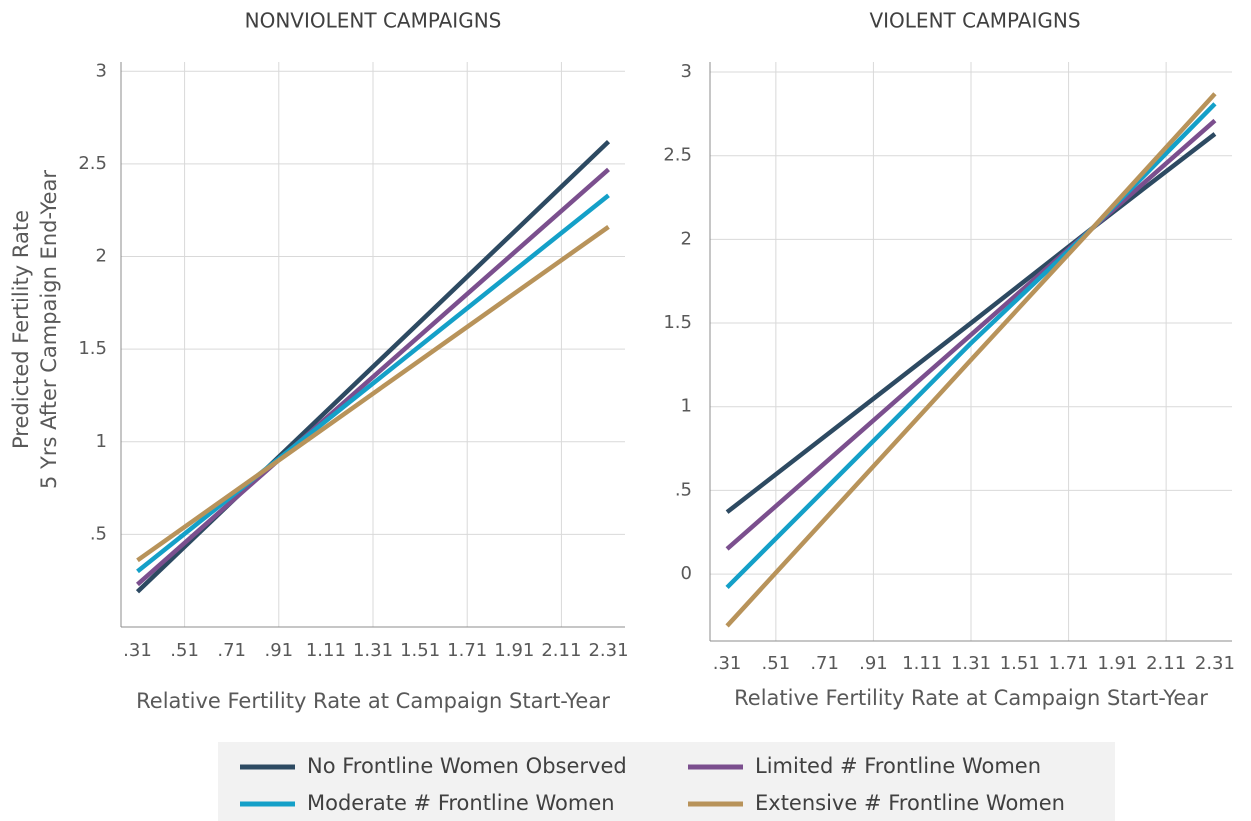  Describe the element at coordinates (666, 781) in the screenshot. I see `legend-box` at that location.